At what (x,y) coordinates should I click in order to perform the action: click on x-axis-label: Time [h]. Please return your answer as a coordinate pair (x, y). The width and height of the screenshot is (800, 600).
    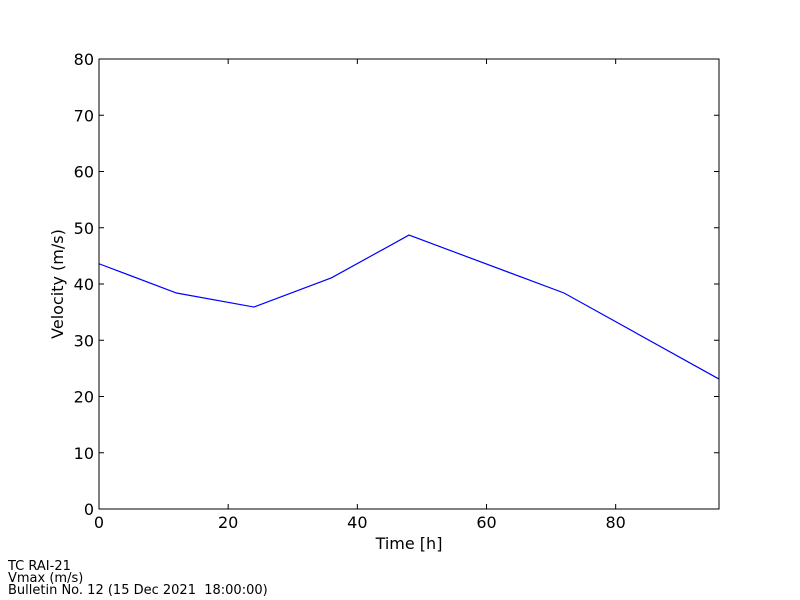
    Looking at the image, I should click on (409, 543).